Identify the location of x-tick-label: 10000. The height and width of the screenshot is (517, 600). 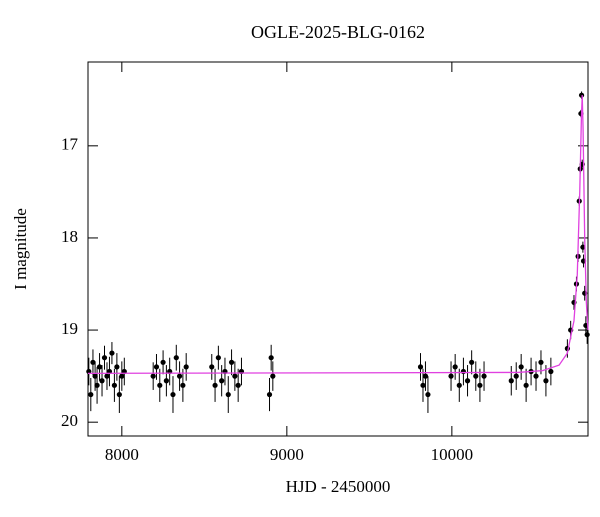
(452, 454).